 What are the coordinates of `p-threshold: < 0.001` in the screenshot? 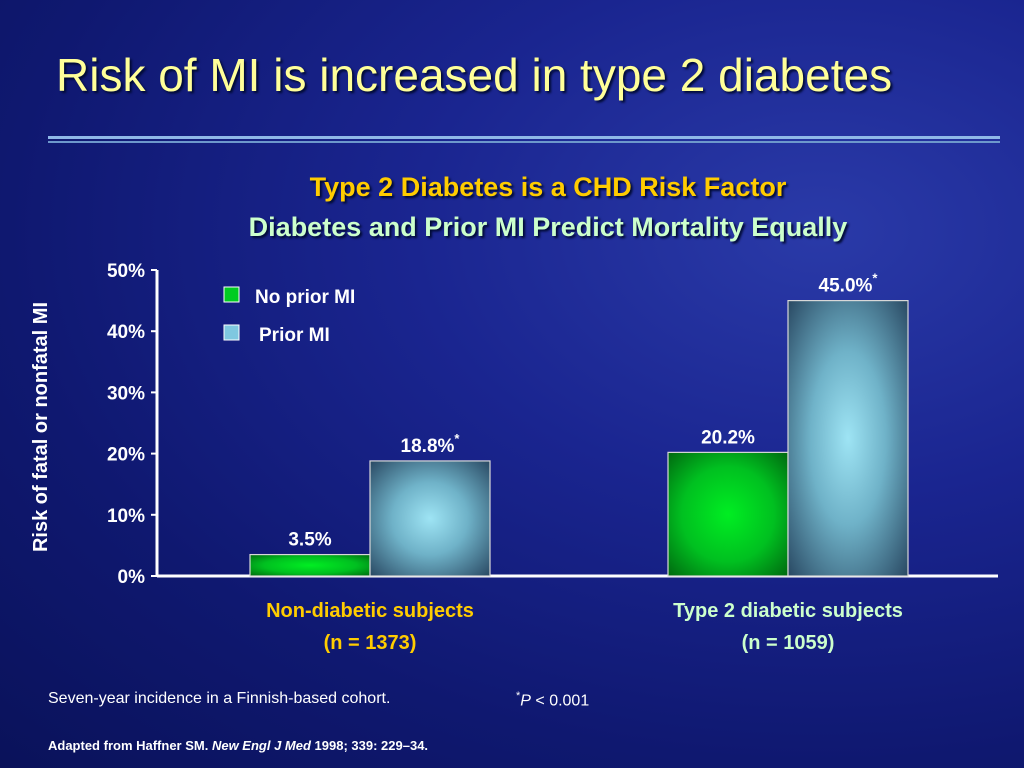 It's located at (560, 701).